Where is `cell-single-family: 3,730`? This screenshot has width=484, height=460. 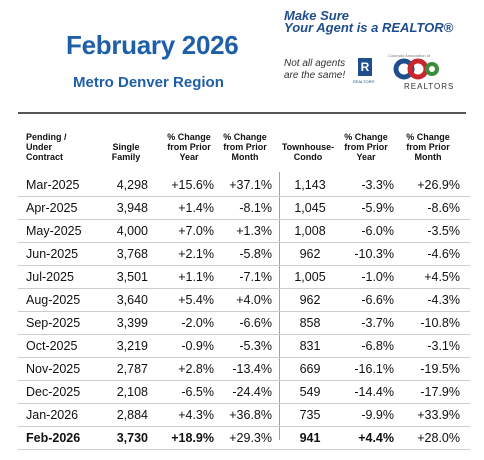 cell-single-family: 3,730 is located at coordinates (132, 438).